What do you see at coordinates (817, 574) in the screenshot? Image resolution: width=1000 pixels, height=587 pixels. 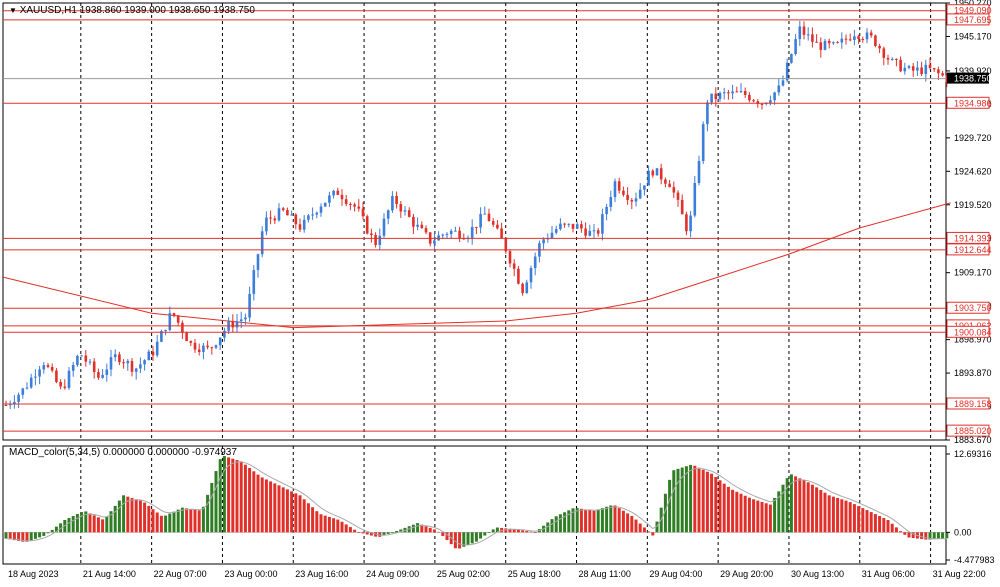 I see `time-tick-label: 30 Aug 13:00` at bounding box center [817, 574].